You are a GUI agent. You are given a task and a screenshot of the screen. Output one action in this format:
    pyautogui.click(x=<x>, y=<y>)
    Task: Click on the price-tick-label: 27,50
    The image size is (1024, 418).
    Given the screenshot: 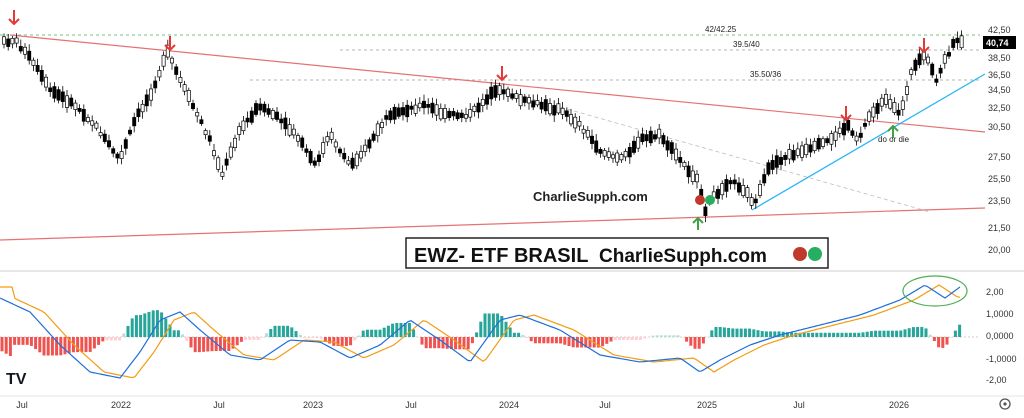 What is the action you would take?
    pyautogui.click(x=999, y=157)
    